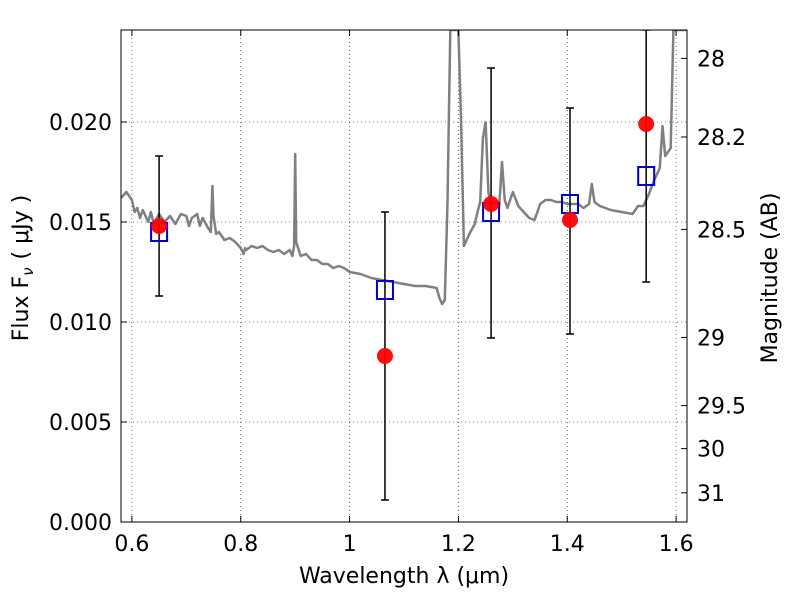  Describe the element at coordinates (80, 323) in the screenshot. I see `y-tick-label: 0.010` at that location.